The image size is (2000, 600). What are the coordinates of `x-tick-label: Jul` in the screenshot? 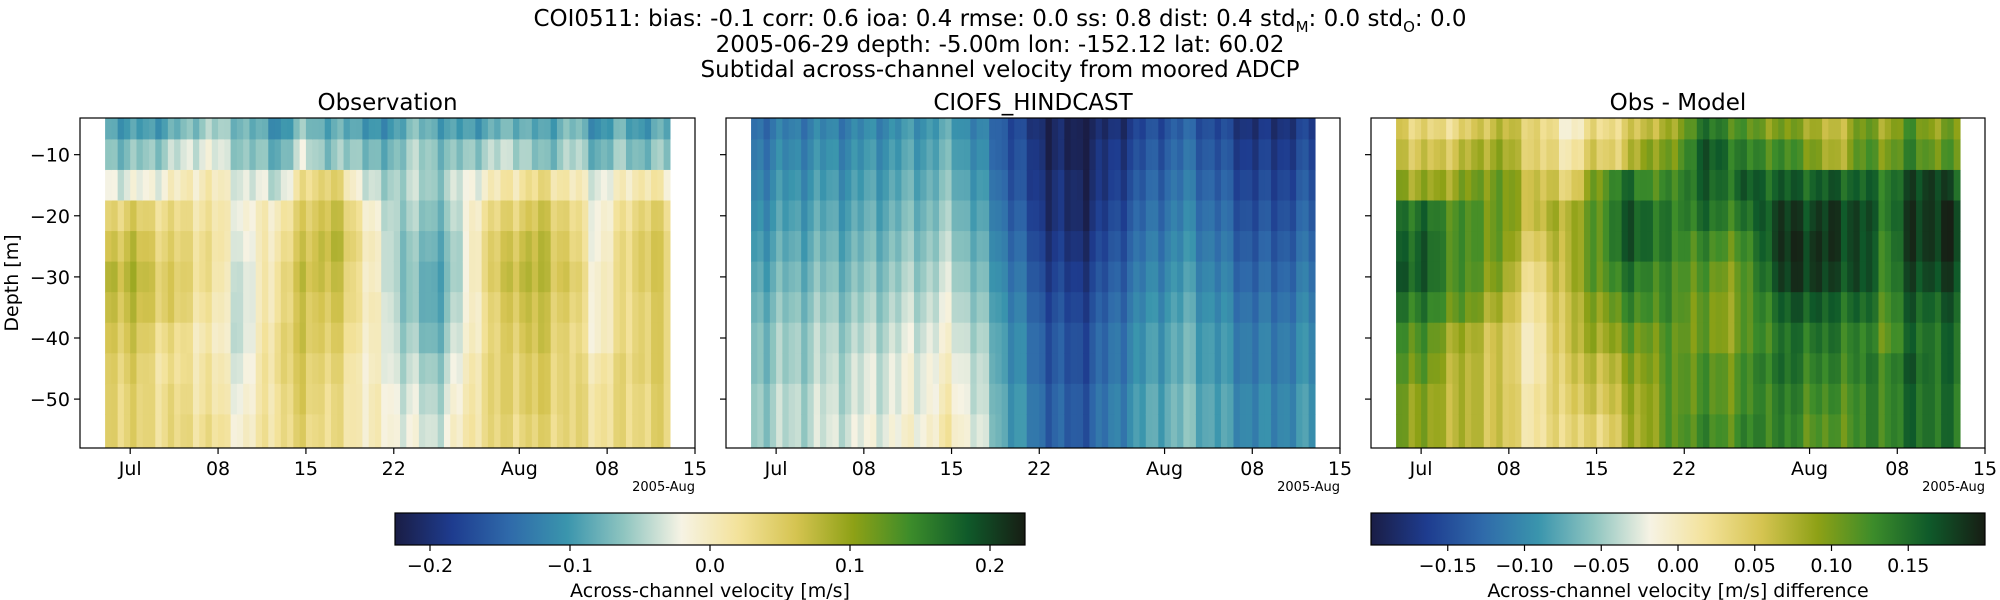 It's located at (1421, 469).